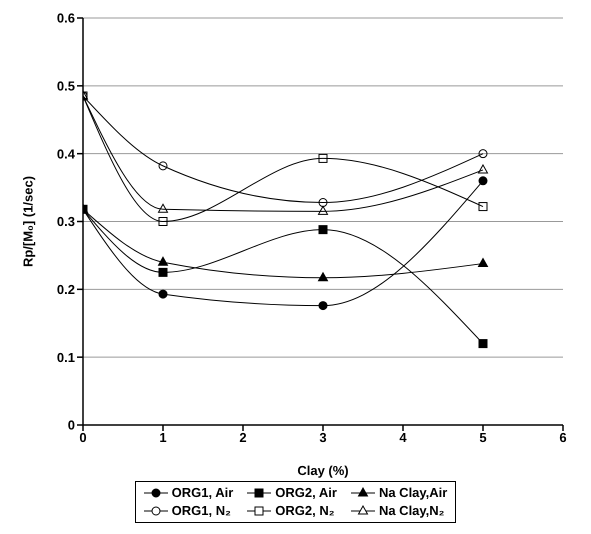 This screenshot has width=591, height=534. What do you see at coordinates (65, 222) in the screenshot?
I see `y-tick-label: 0.3` at bounding box center [65, 222].